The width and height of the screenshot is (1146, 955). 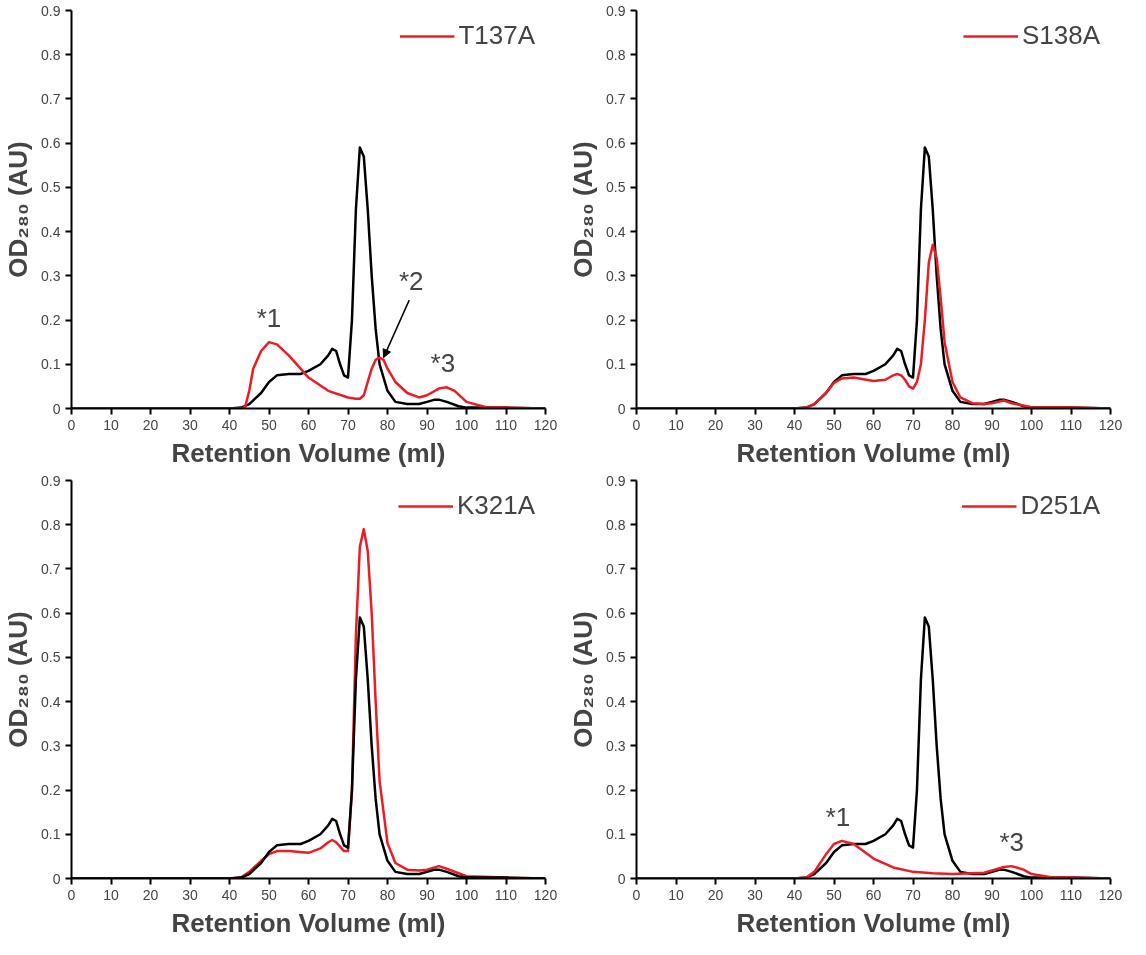 I want to click on legend-label: D251A, so click(x=1060, y=505).